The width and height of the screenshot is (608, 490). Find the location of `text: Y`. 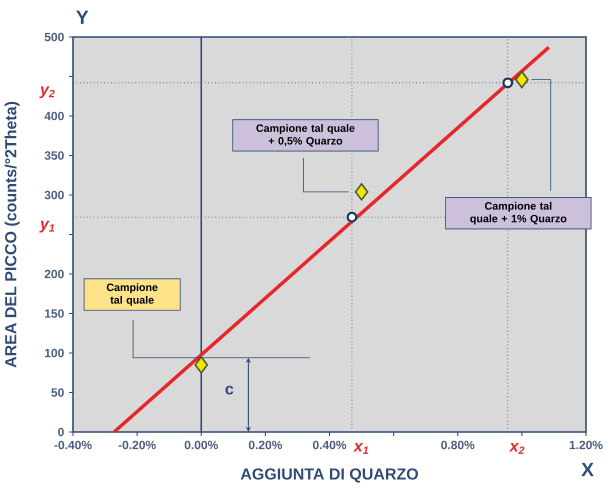

text: Y is located at coordinates (82, 17).